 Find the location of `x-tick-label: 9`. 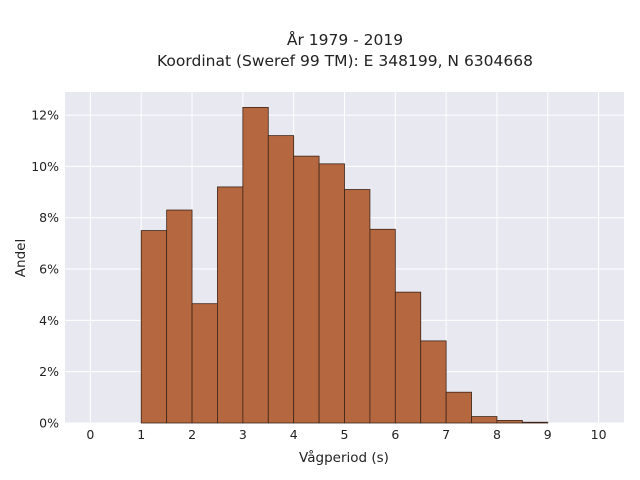

x-tick-label: 9 is located at coordinates (548, 434).